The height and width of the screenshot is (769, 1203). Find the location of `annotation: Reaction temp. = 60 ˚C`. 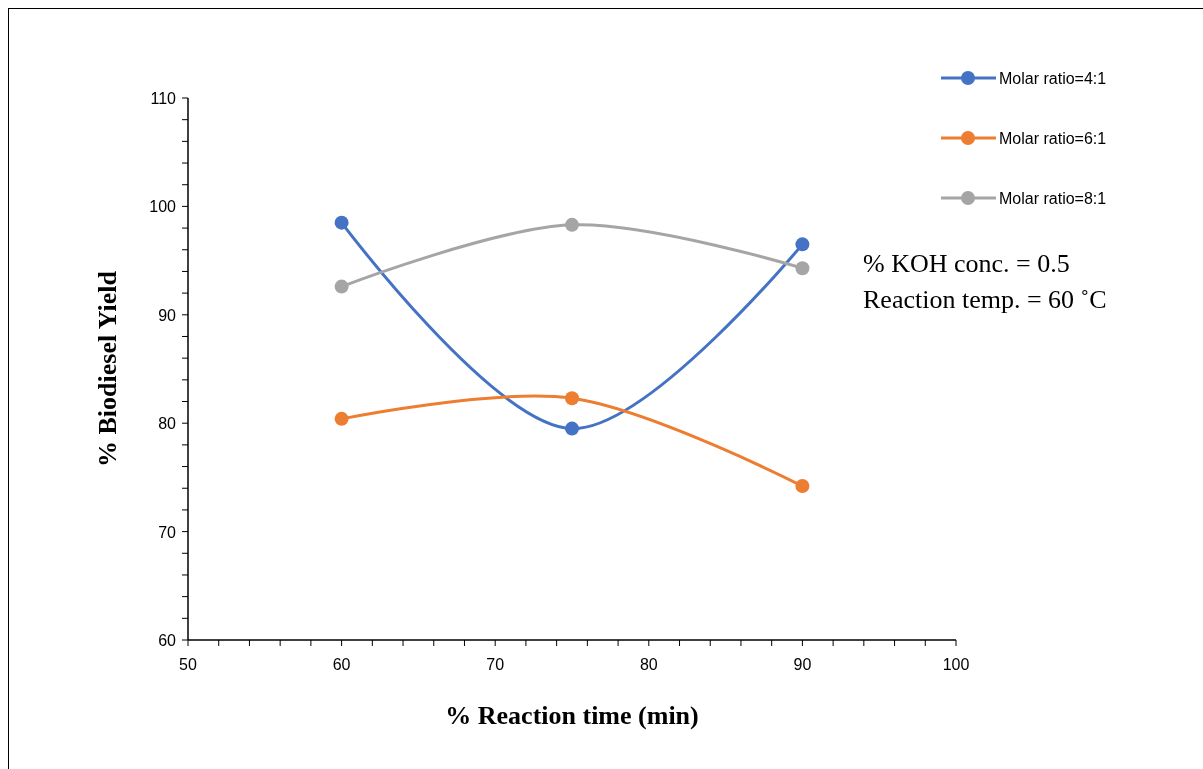

annotation: Reaction temp. = 60 ˚C is located at coordinates (985, 299).